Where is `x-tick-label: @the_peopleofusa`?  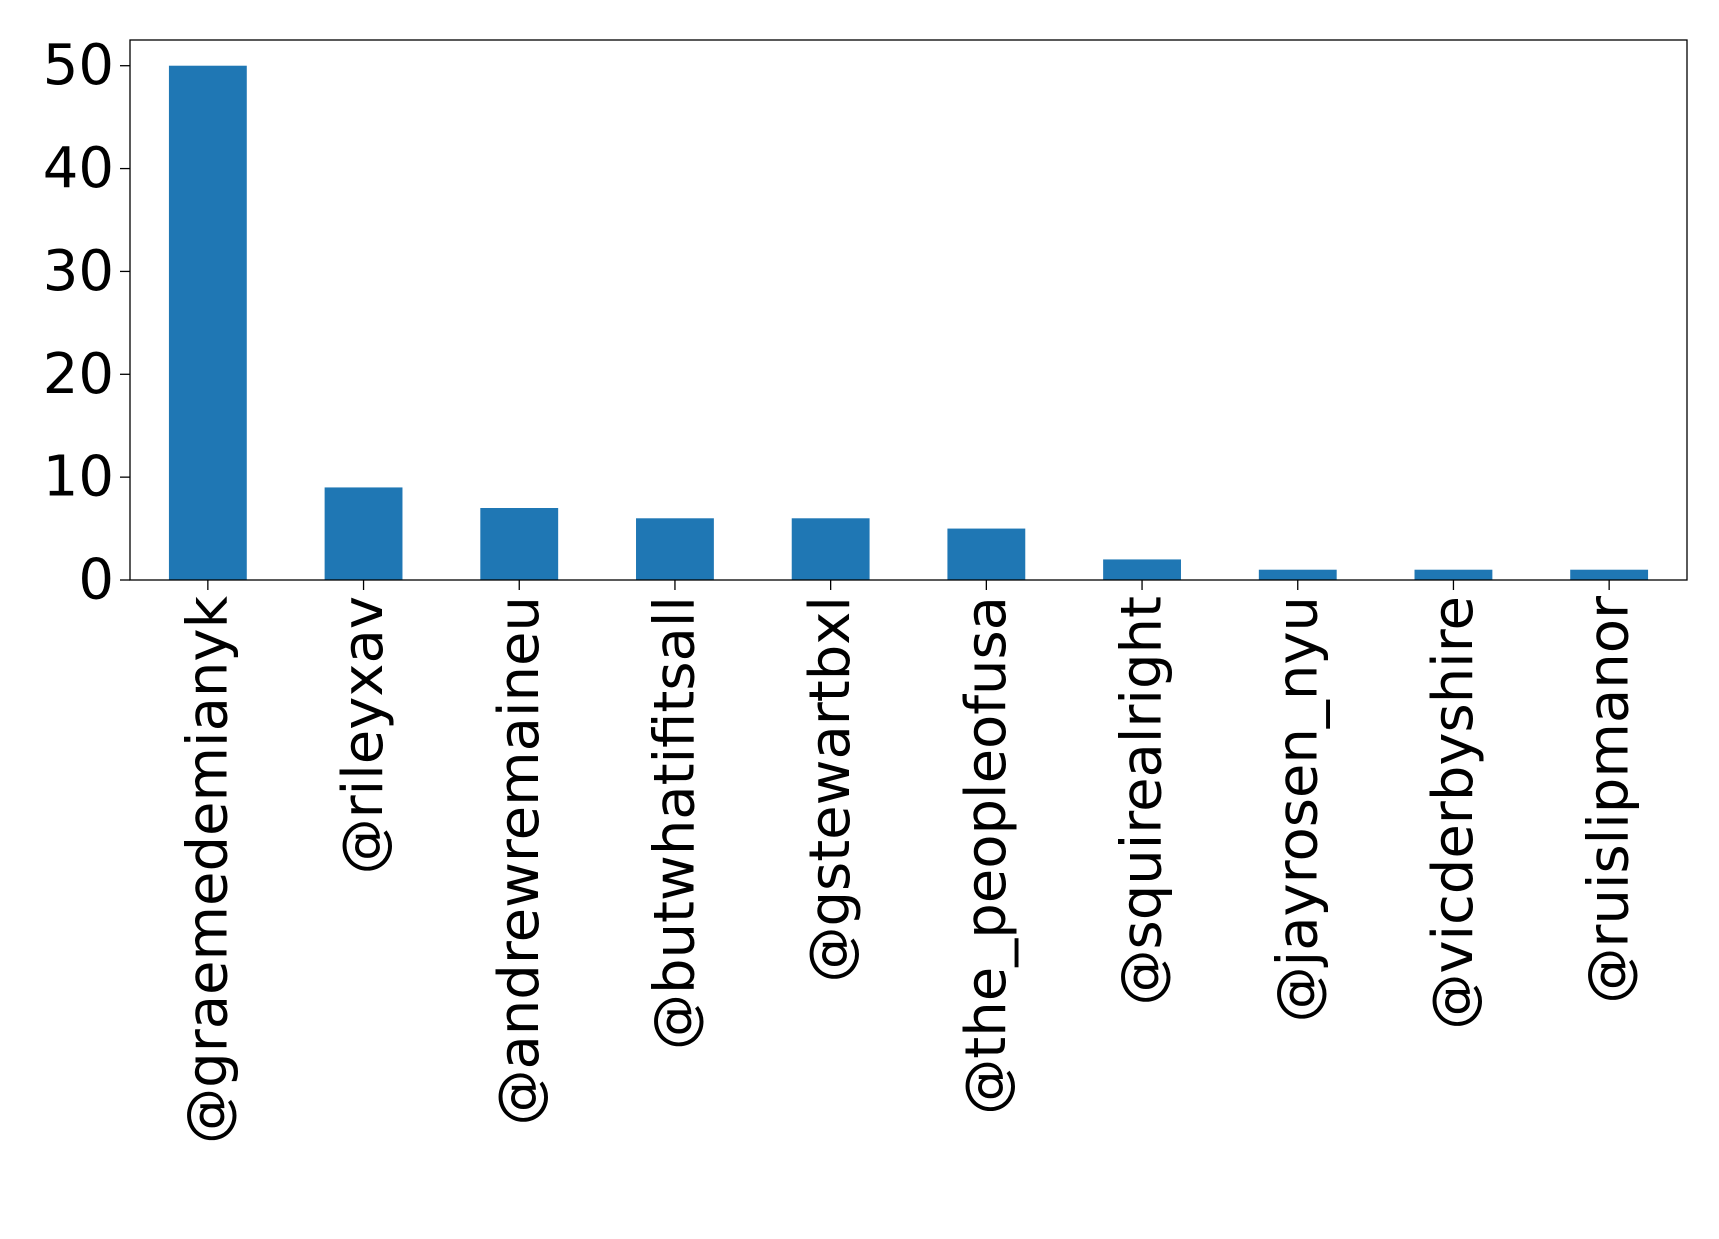 x-tick-label: @the_peopleofusa is located at coordinates (986, 855).